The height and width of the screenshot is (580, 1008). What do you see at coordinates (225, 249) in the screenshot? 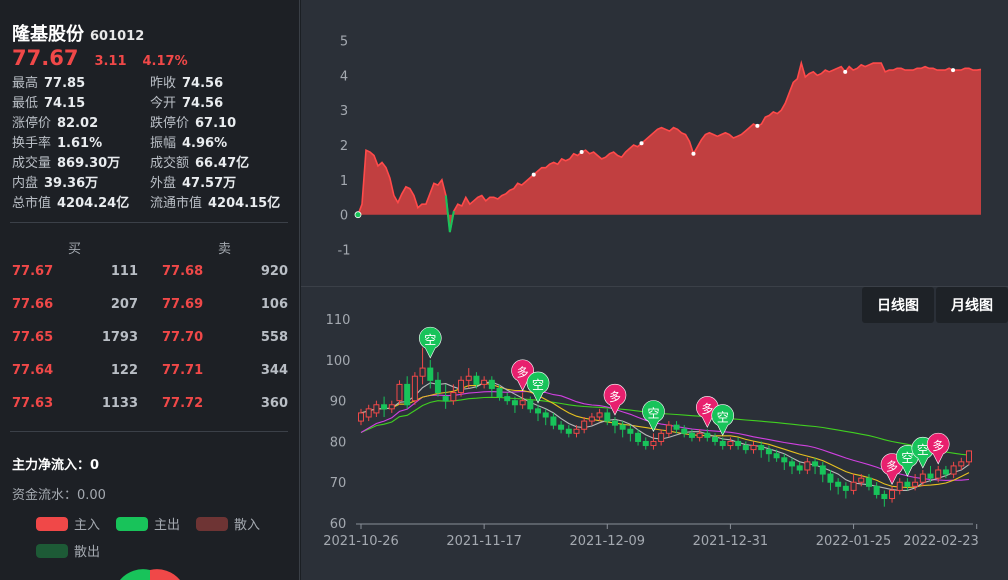
I see `sell-header: 卖` at bounding box center [225, 249].